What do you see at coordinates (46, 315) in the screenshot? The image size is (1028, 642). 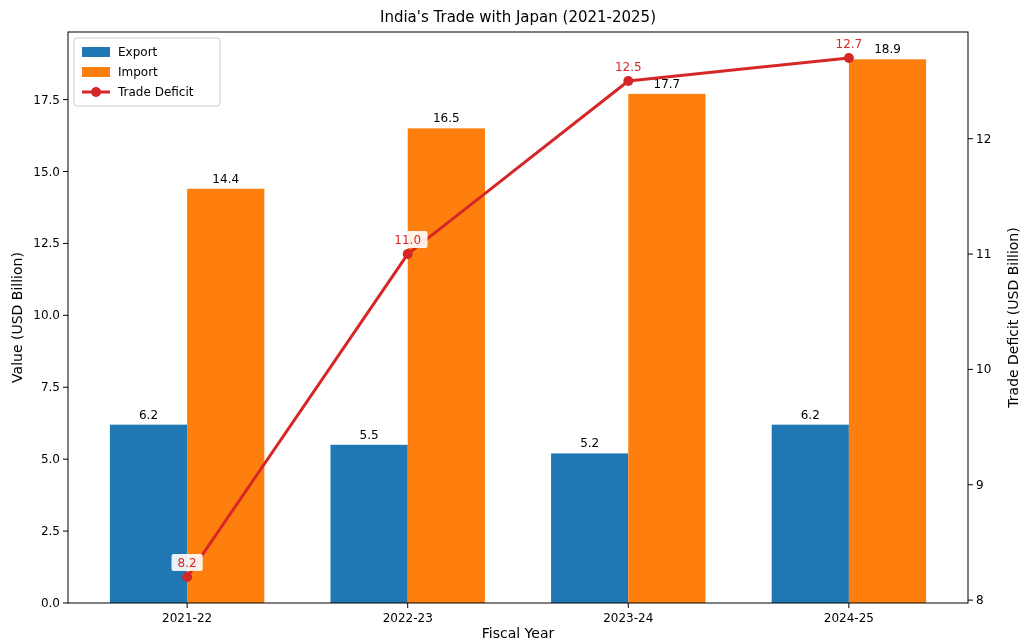 I see `y-tick-label: 10.0` at bounding box center [46, 315].